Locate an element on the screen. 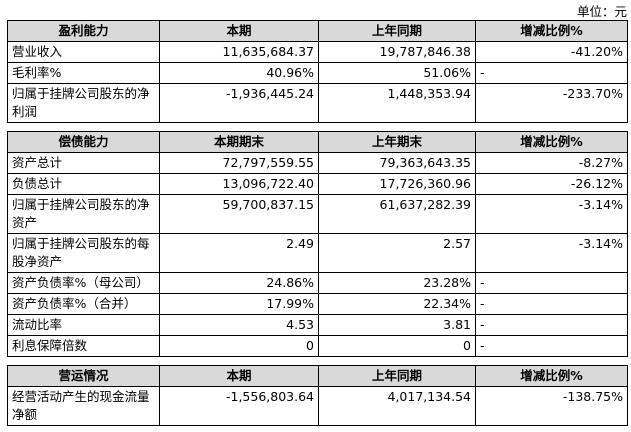  data-row: 负债总计 13,096,722.40 17,726,360.96 -26.12% is located at coordinates (317, 184).